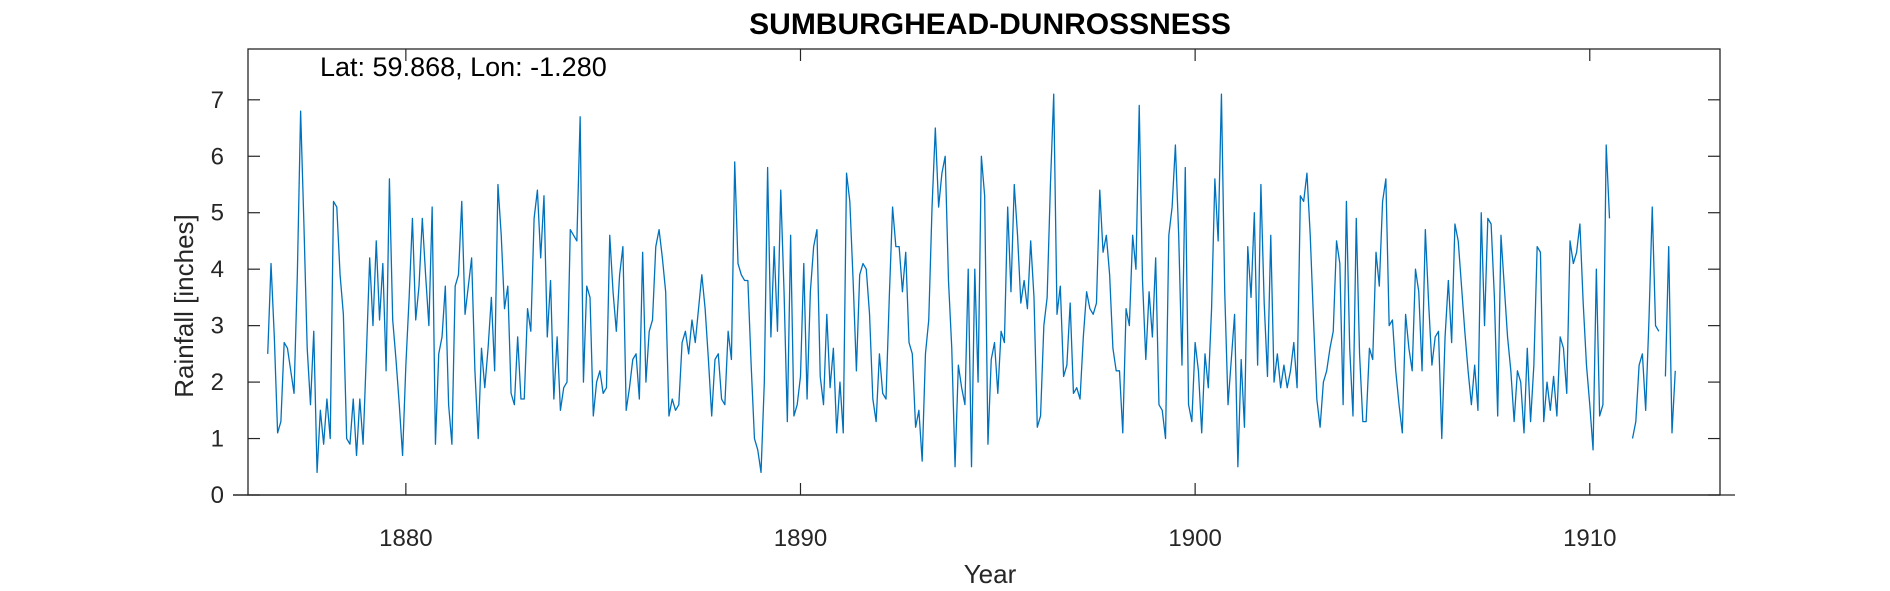  Describe the element at coordinates (217, 100) in the screenshot. I see `y-tick-label: 7` at that location.